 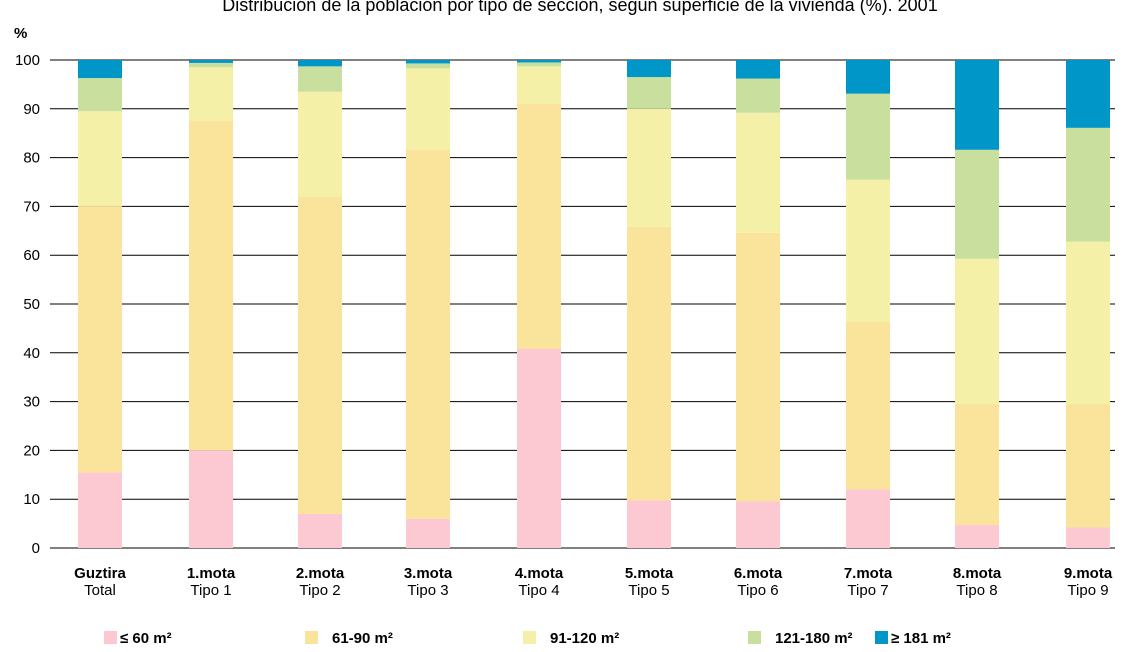 I want to click on y-tick-label: 90, so click(x=31, y=109).